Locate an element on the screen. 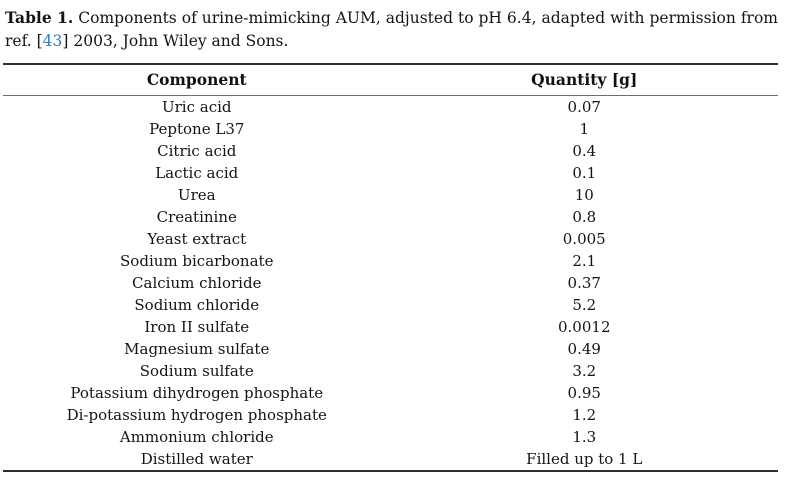 The width and height of the screenshot is (800, 487). quantity-cell: 0.49 is located at coordinates (584, 348).